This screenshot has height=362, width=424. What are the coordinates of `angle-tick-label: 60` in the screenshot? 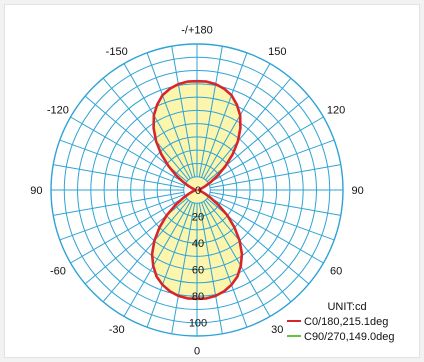 It's located at (336, 271).